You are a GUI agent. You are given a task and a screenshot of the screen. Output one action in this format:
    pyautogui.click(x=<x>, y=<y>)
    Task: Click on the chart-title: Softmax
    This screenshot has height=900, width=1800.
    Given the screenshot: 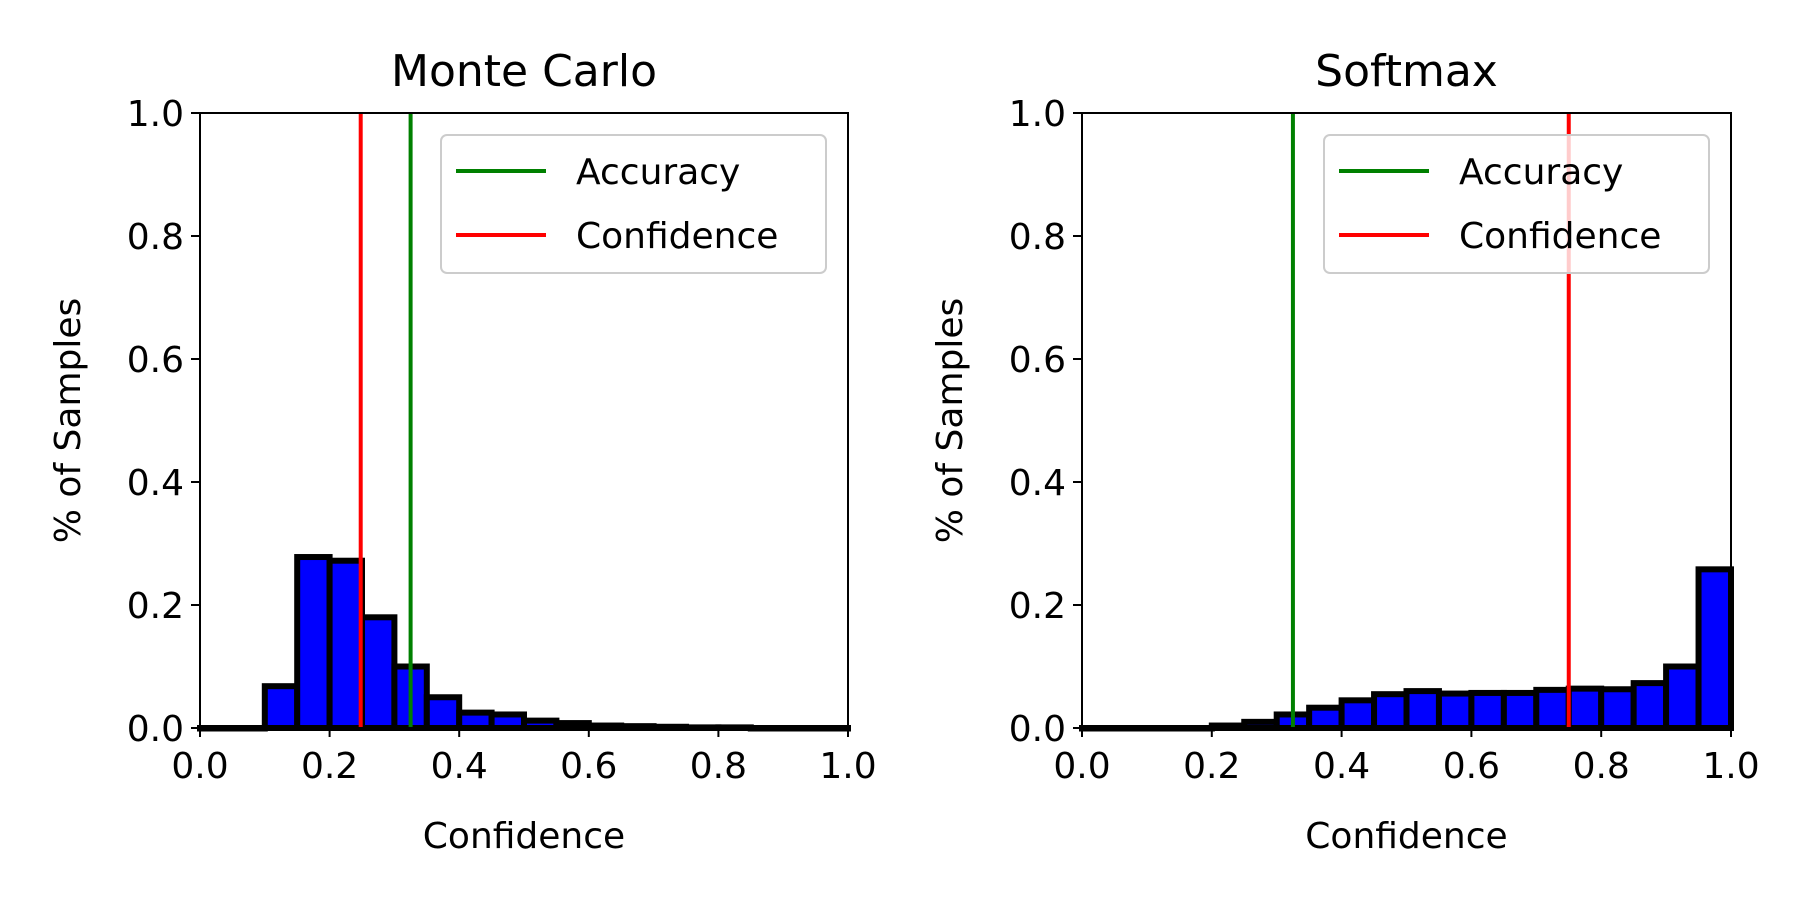 What is the action you would take?
    pyautogui.click(x=1406, y=71)
    